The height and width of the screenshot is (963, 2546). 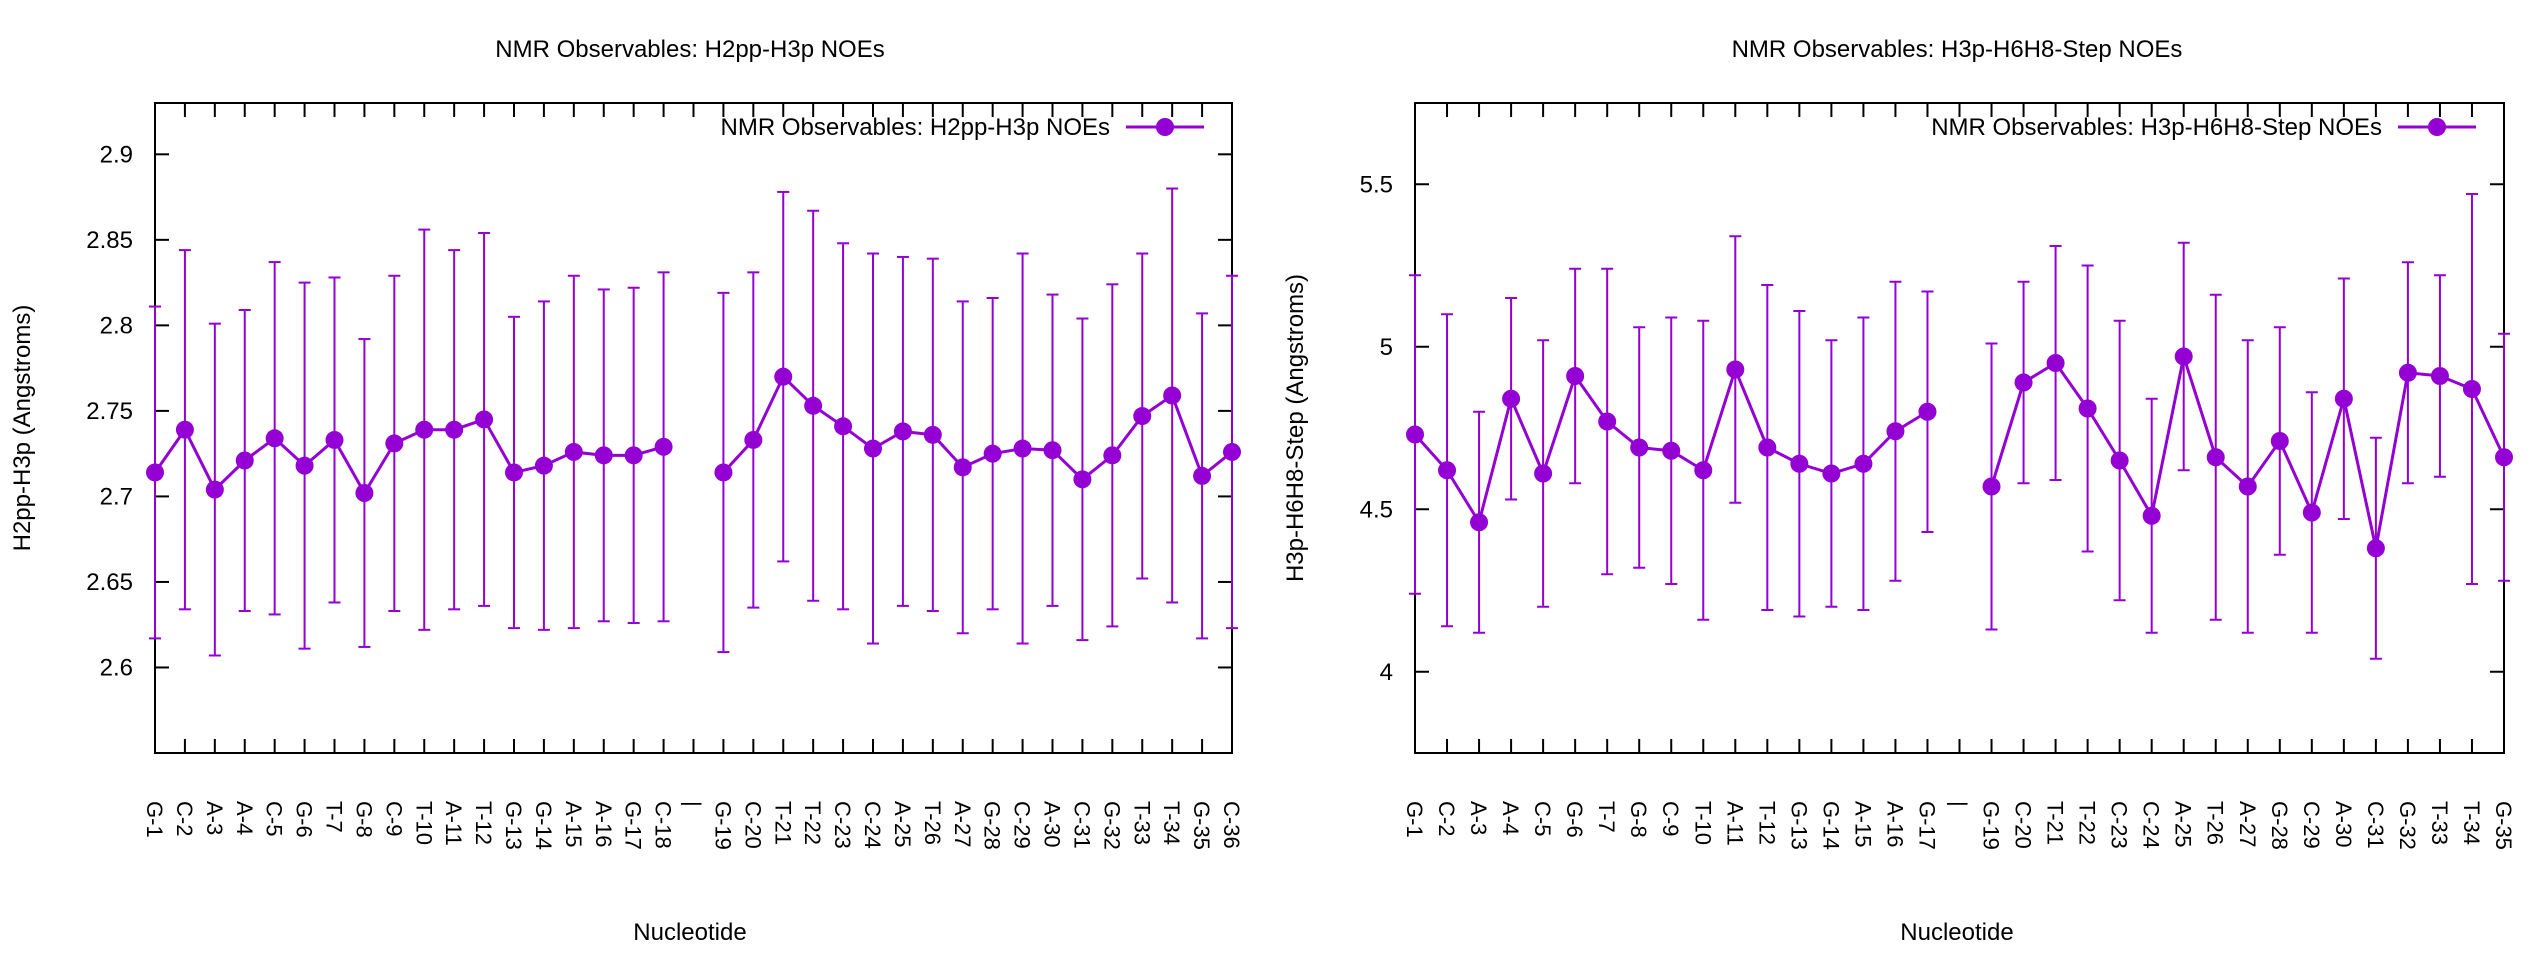 I want to click on legend-label: NMR Observables: H2pp-H3p NOEs, so click(x=915, y=127).